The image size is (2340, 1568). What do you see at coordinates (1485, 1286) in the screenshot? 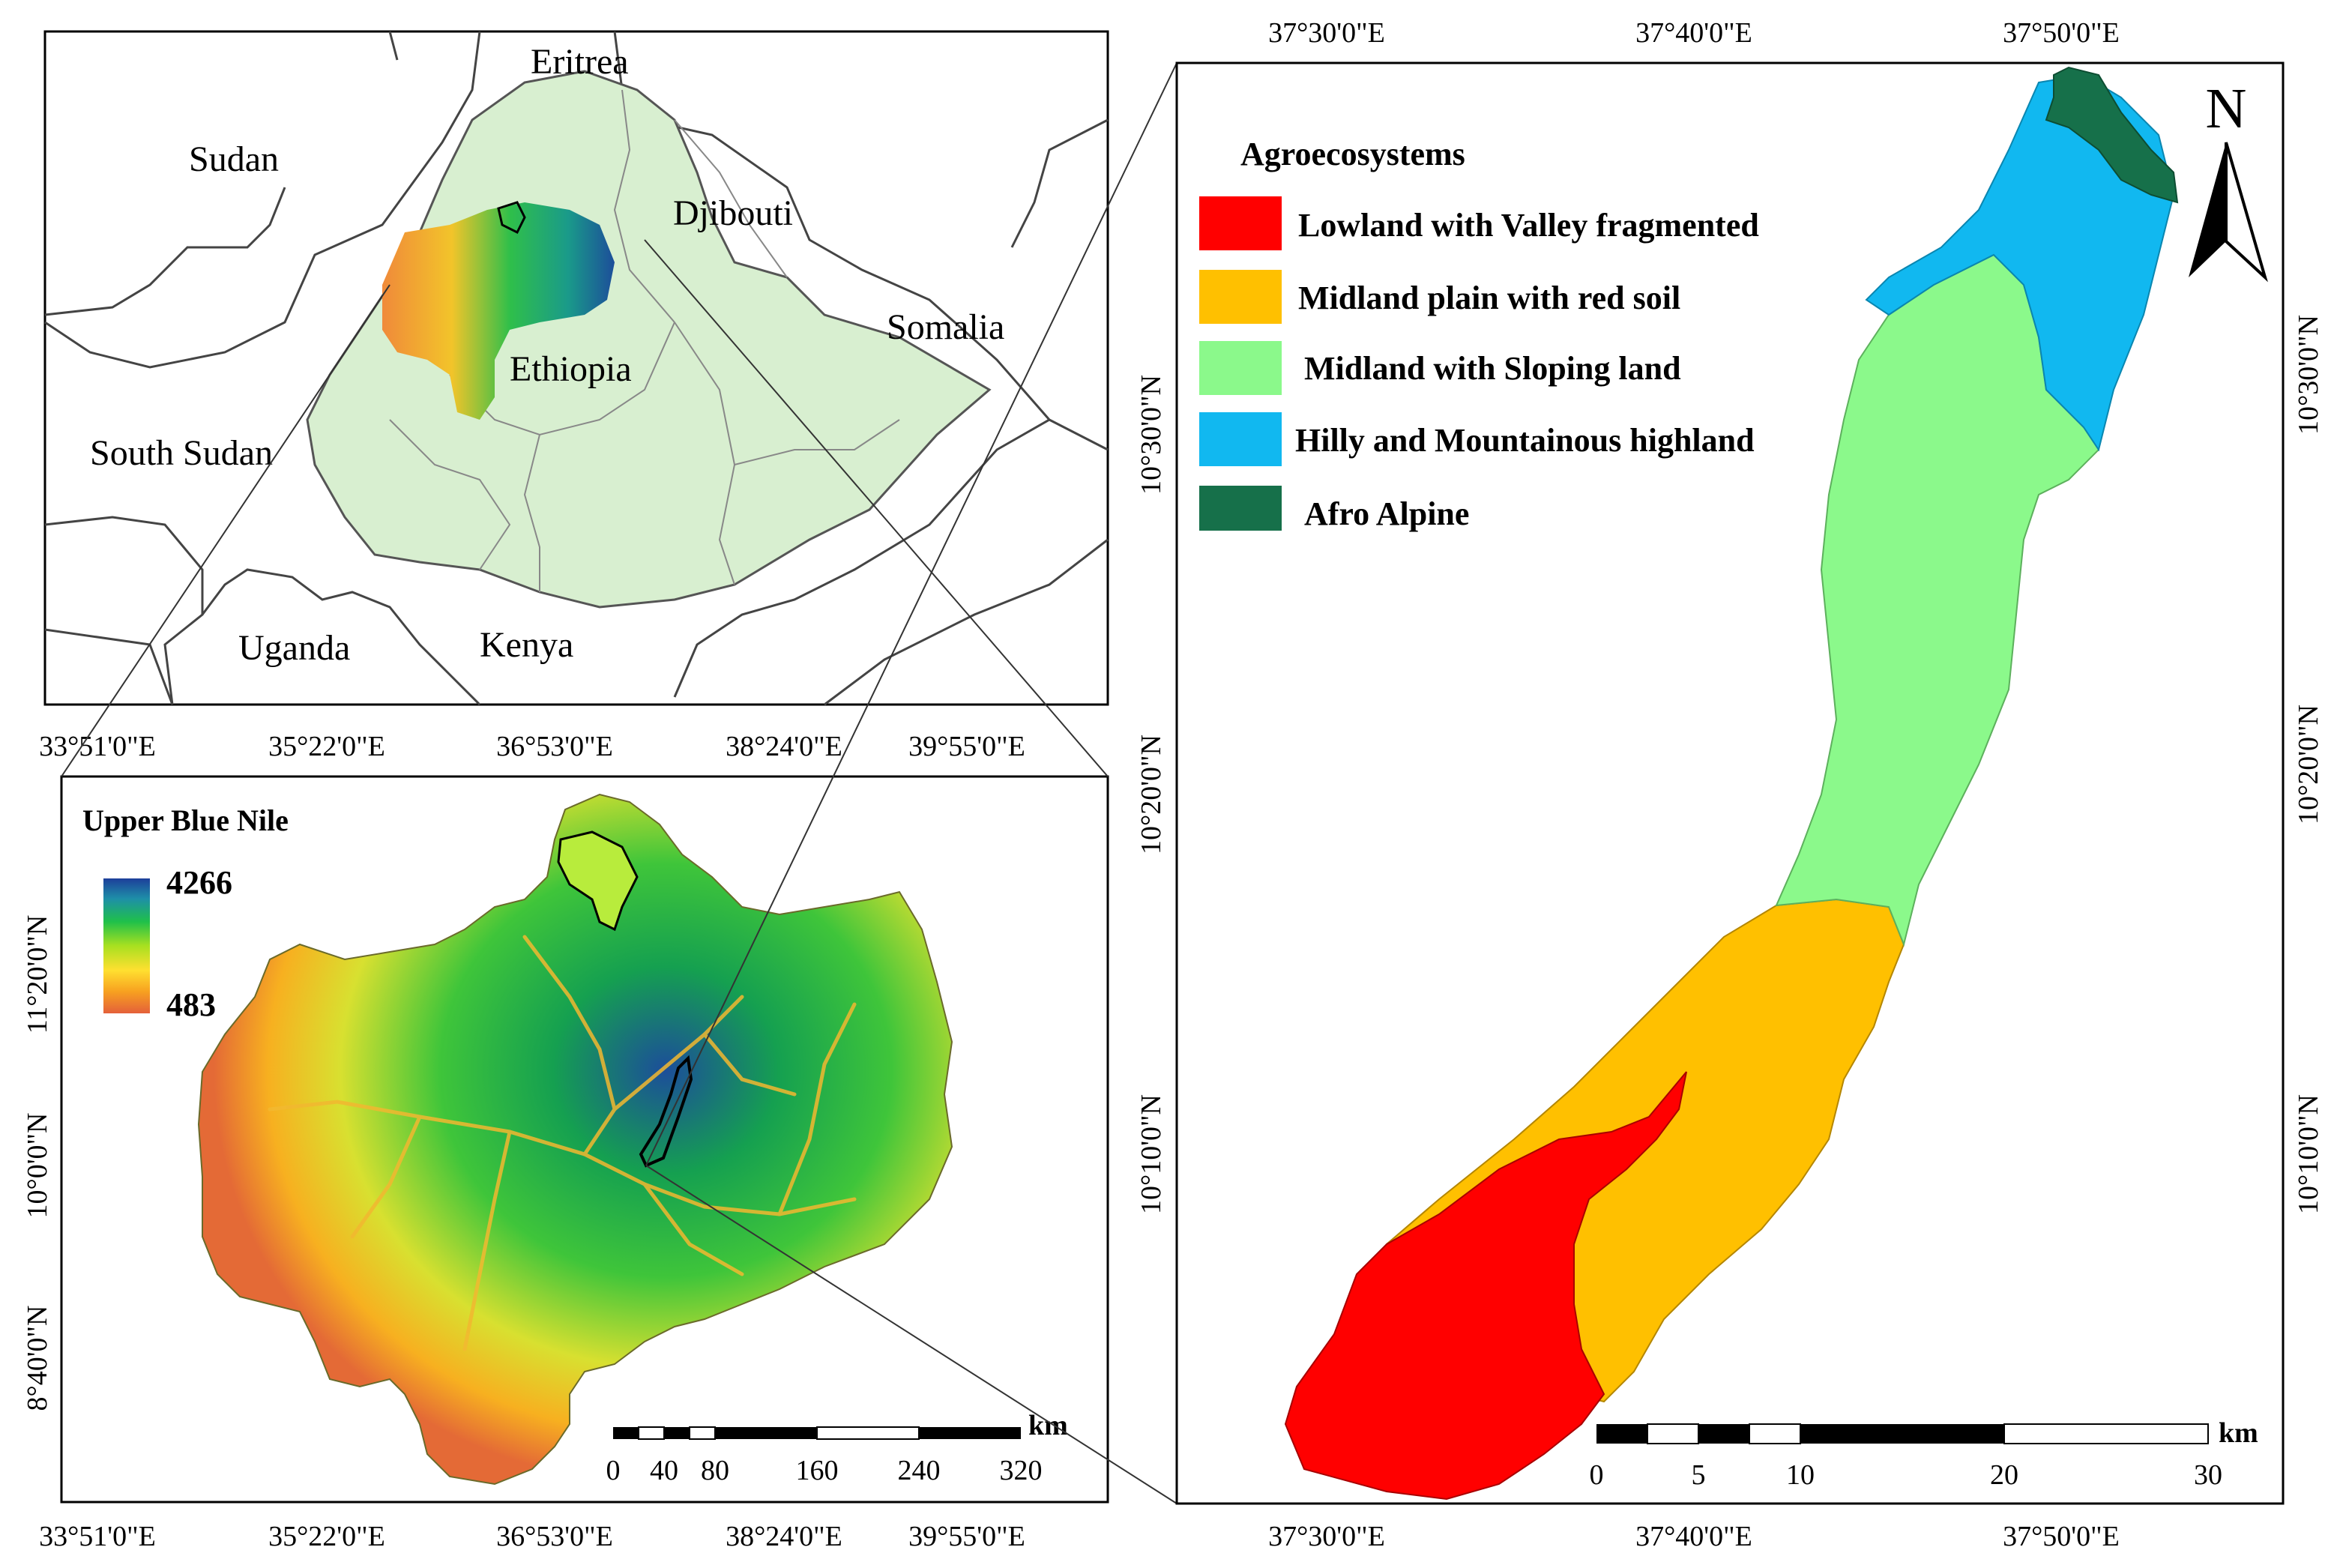
I see `zone-lowland-valley` at bounding box center [1485, 1286].